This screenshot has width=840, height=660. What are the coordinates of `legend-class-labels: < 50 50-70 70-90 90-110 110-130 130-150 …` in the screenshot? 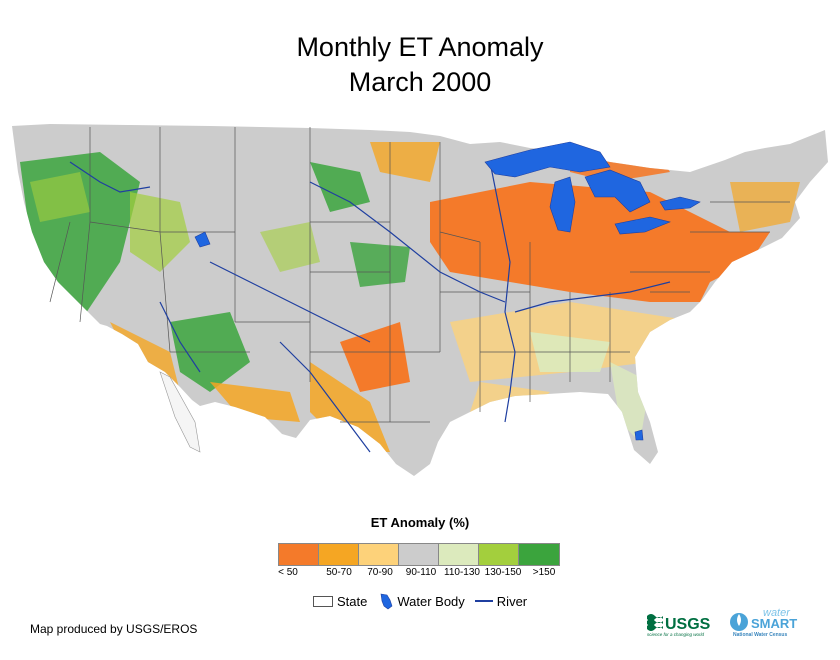 It's located at (422, 574).